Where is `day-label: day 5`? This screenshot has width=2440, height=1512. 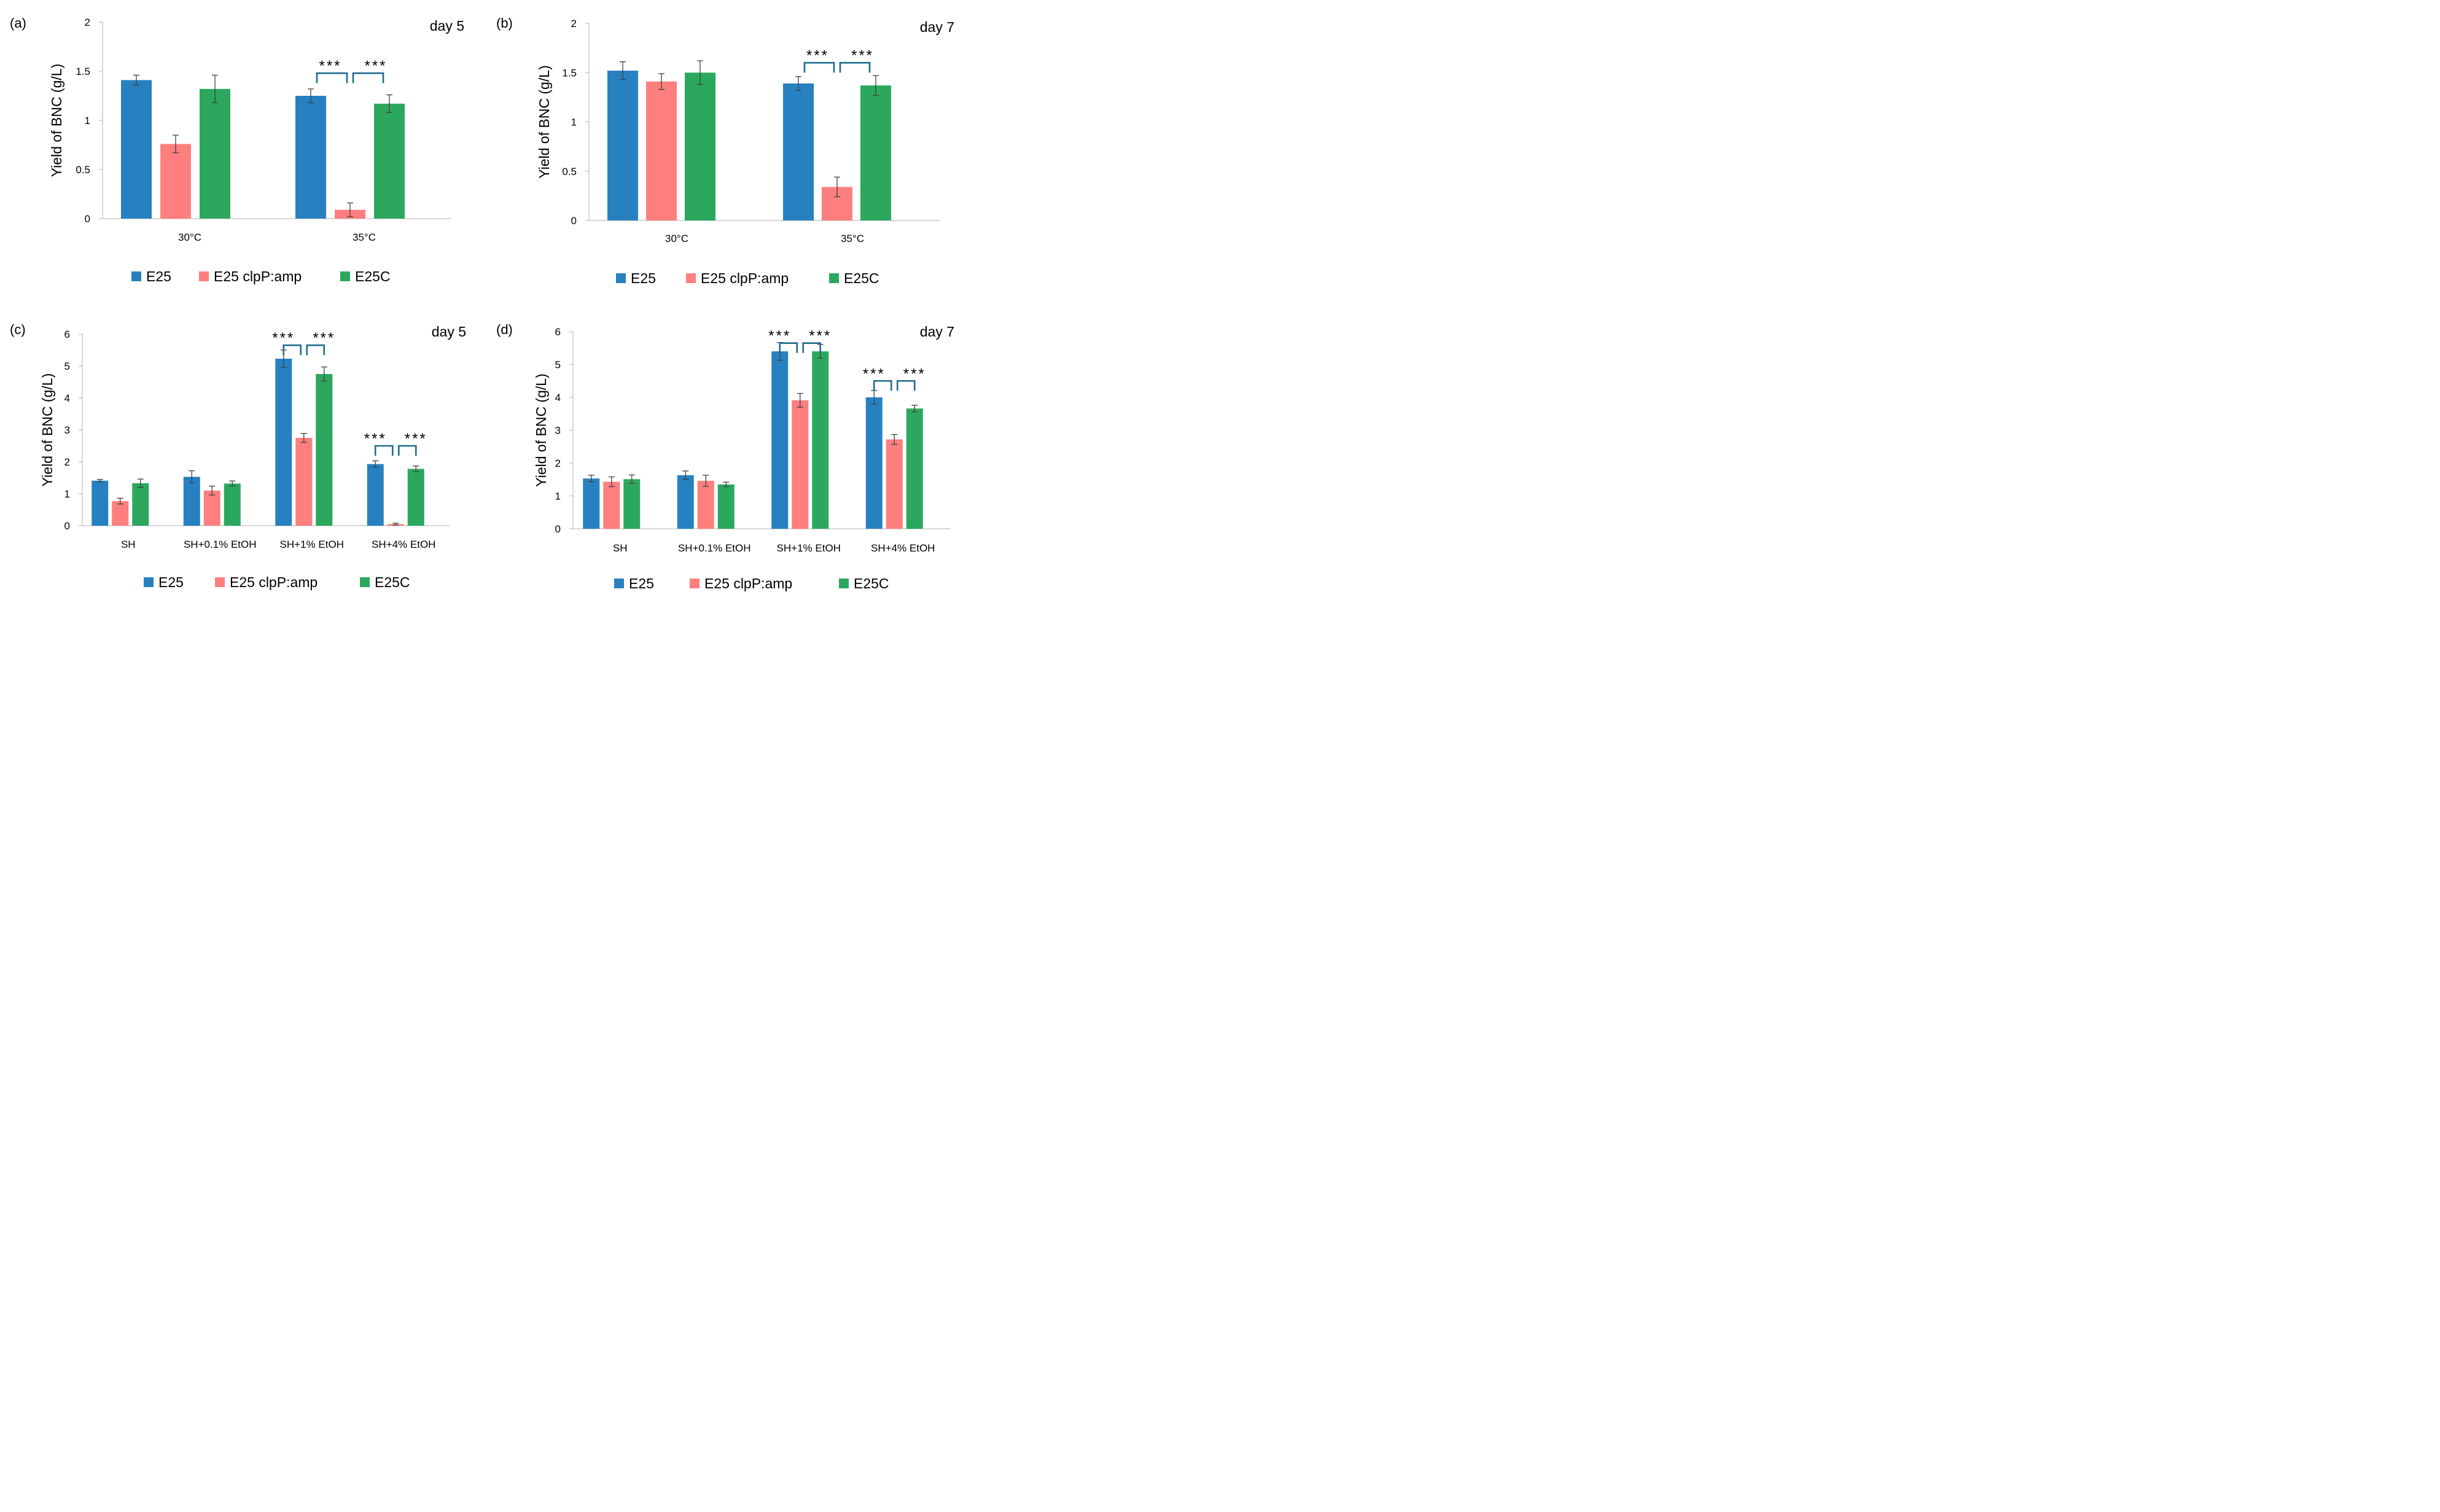
day-label: day 5 is located at coordinates (447, 26).